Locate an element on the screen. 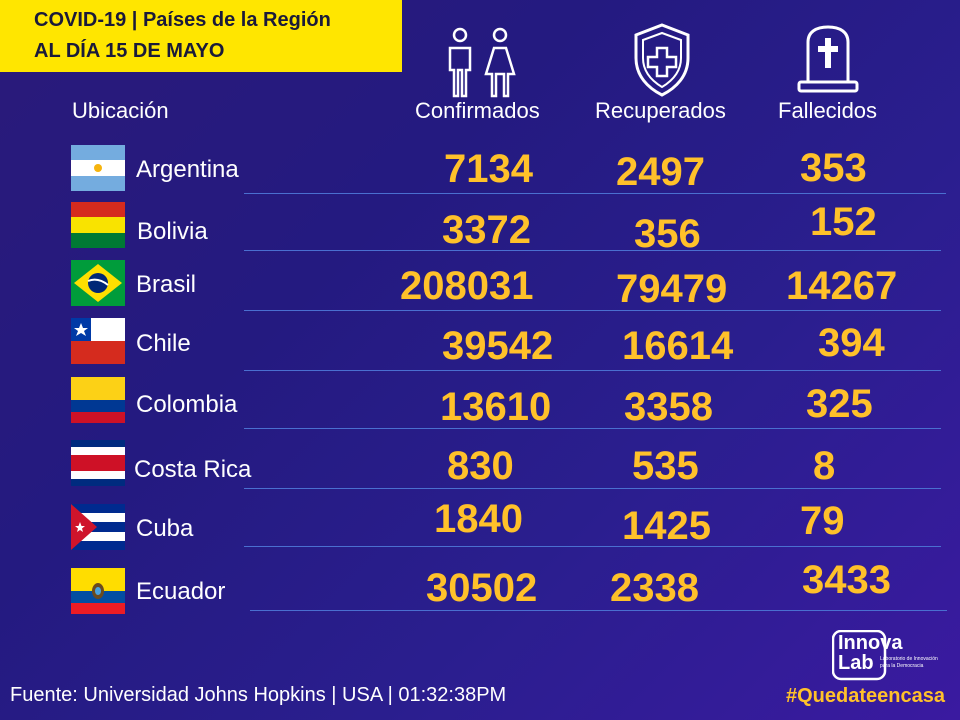  flag-chile-icon is located at coordinates (98, 341).